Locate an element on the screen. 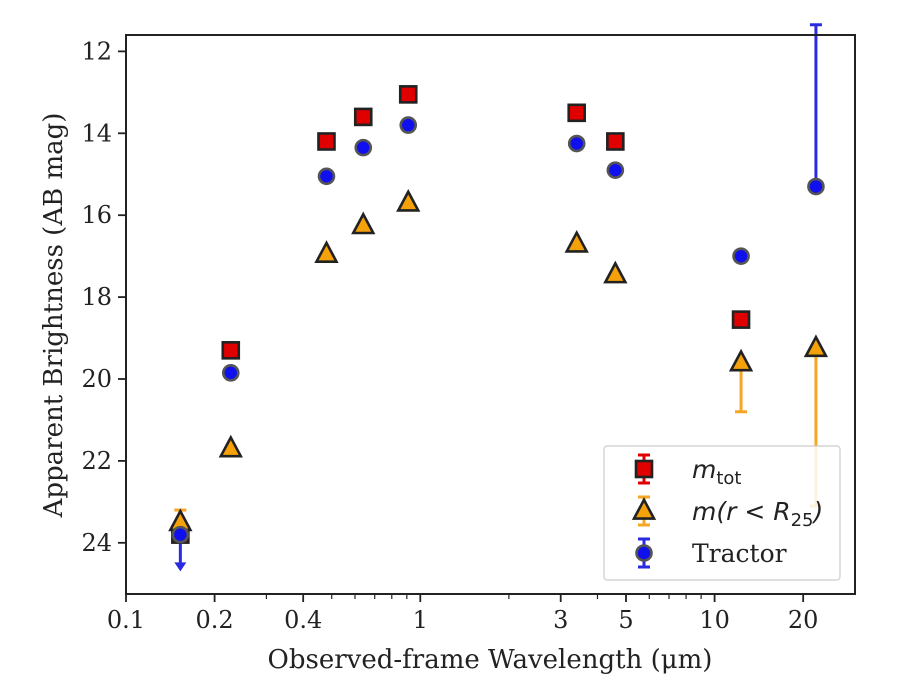 This screenshot has height=700, width=900. y-axis-label: Apparent Brightness (AB mag) is located at coordinates (54, 316).